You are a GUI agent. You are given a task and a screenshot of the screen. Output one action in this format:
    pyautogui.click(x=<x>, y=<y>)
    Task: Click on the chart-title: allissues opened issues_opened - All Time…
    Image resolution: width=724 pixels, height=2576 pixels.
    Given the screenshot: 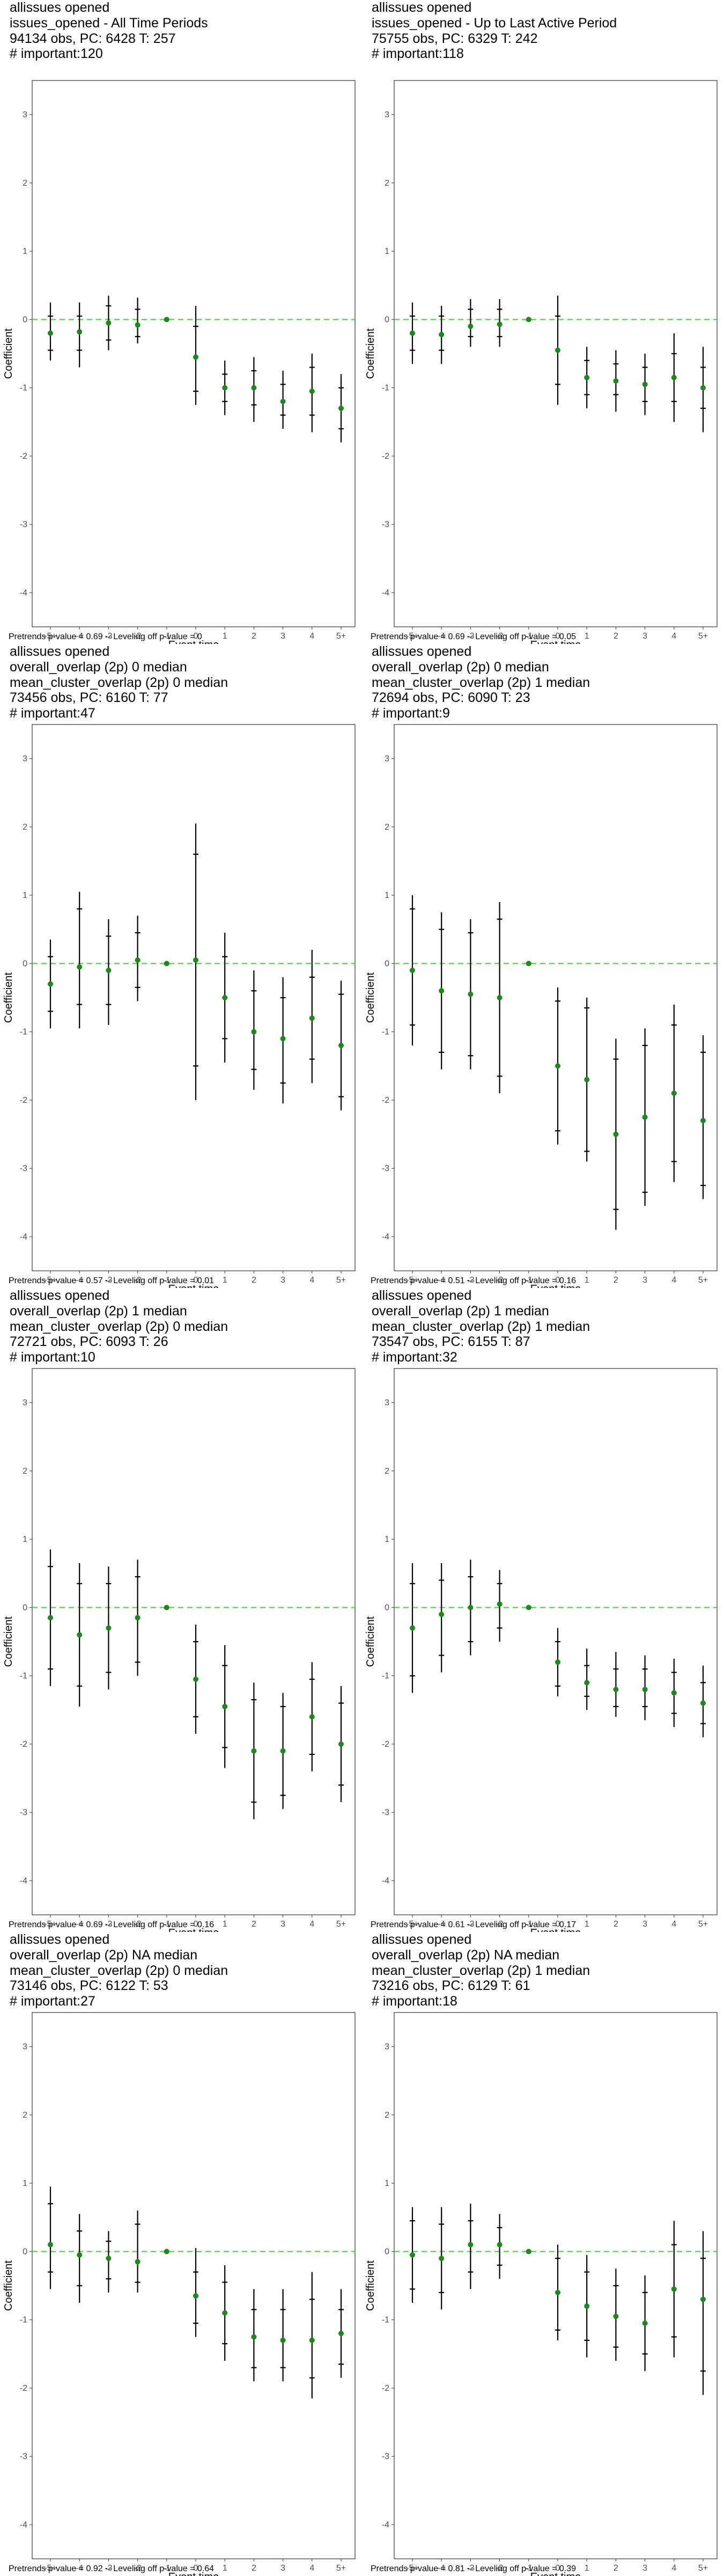 What is the action you would take?
    pyautogui.click(x=109, y=31)
    